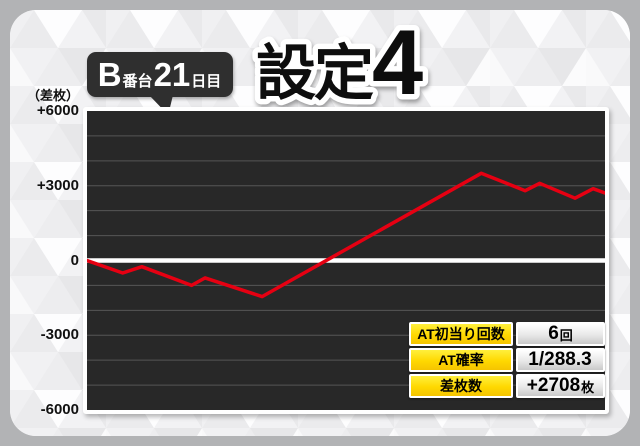 The height and width of the screenshot is (446, 640). I want to click on stat-value-suffix: 枚, so click(588, 387).